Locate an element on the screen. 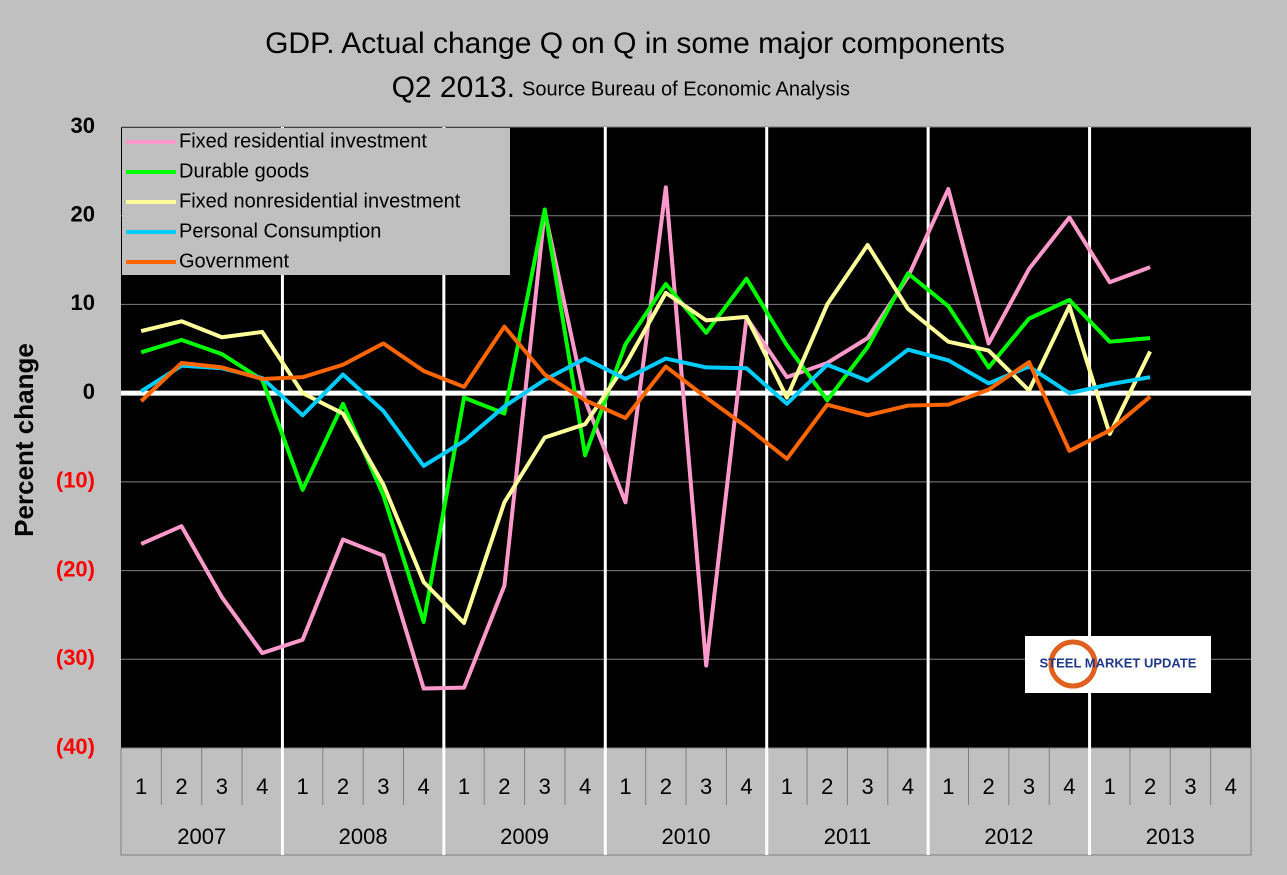  logo-box is located at coordinates (1118, 664).